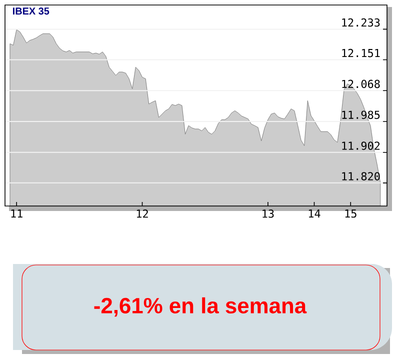 The width and height of the screenshot is (400, 364). What do you see at coordinates (350, 214) in the screenshot?
I see `x-tick-label: 15` at bounding box center [350, 214].